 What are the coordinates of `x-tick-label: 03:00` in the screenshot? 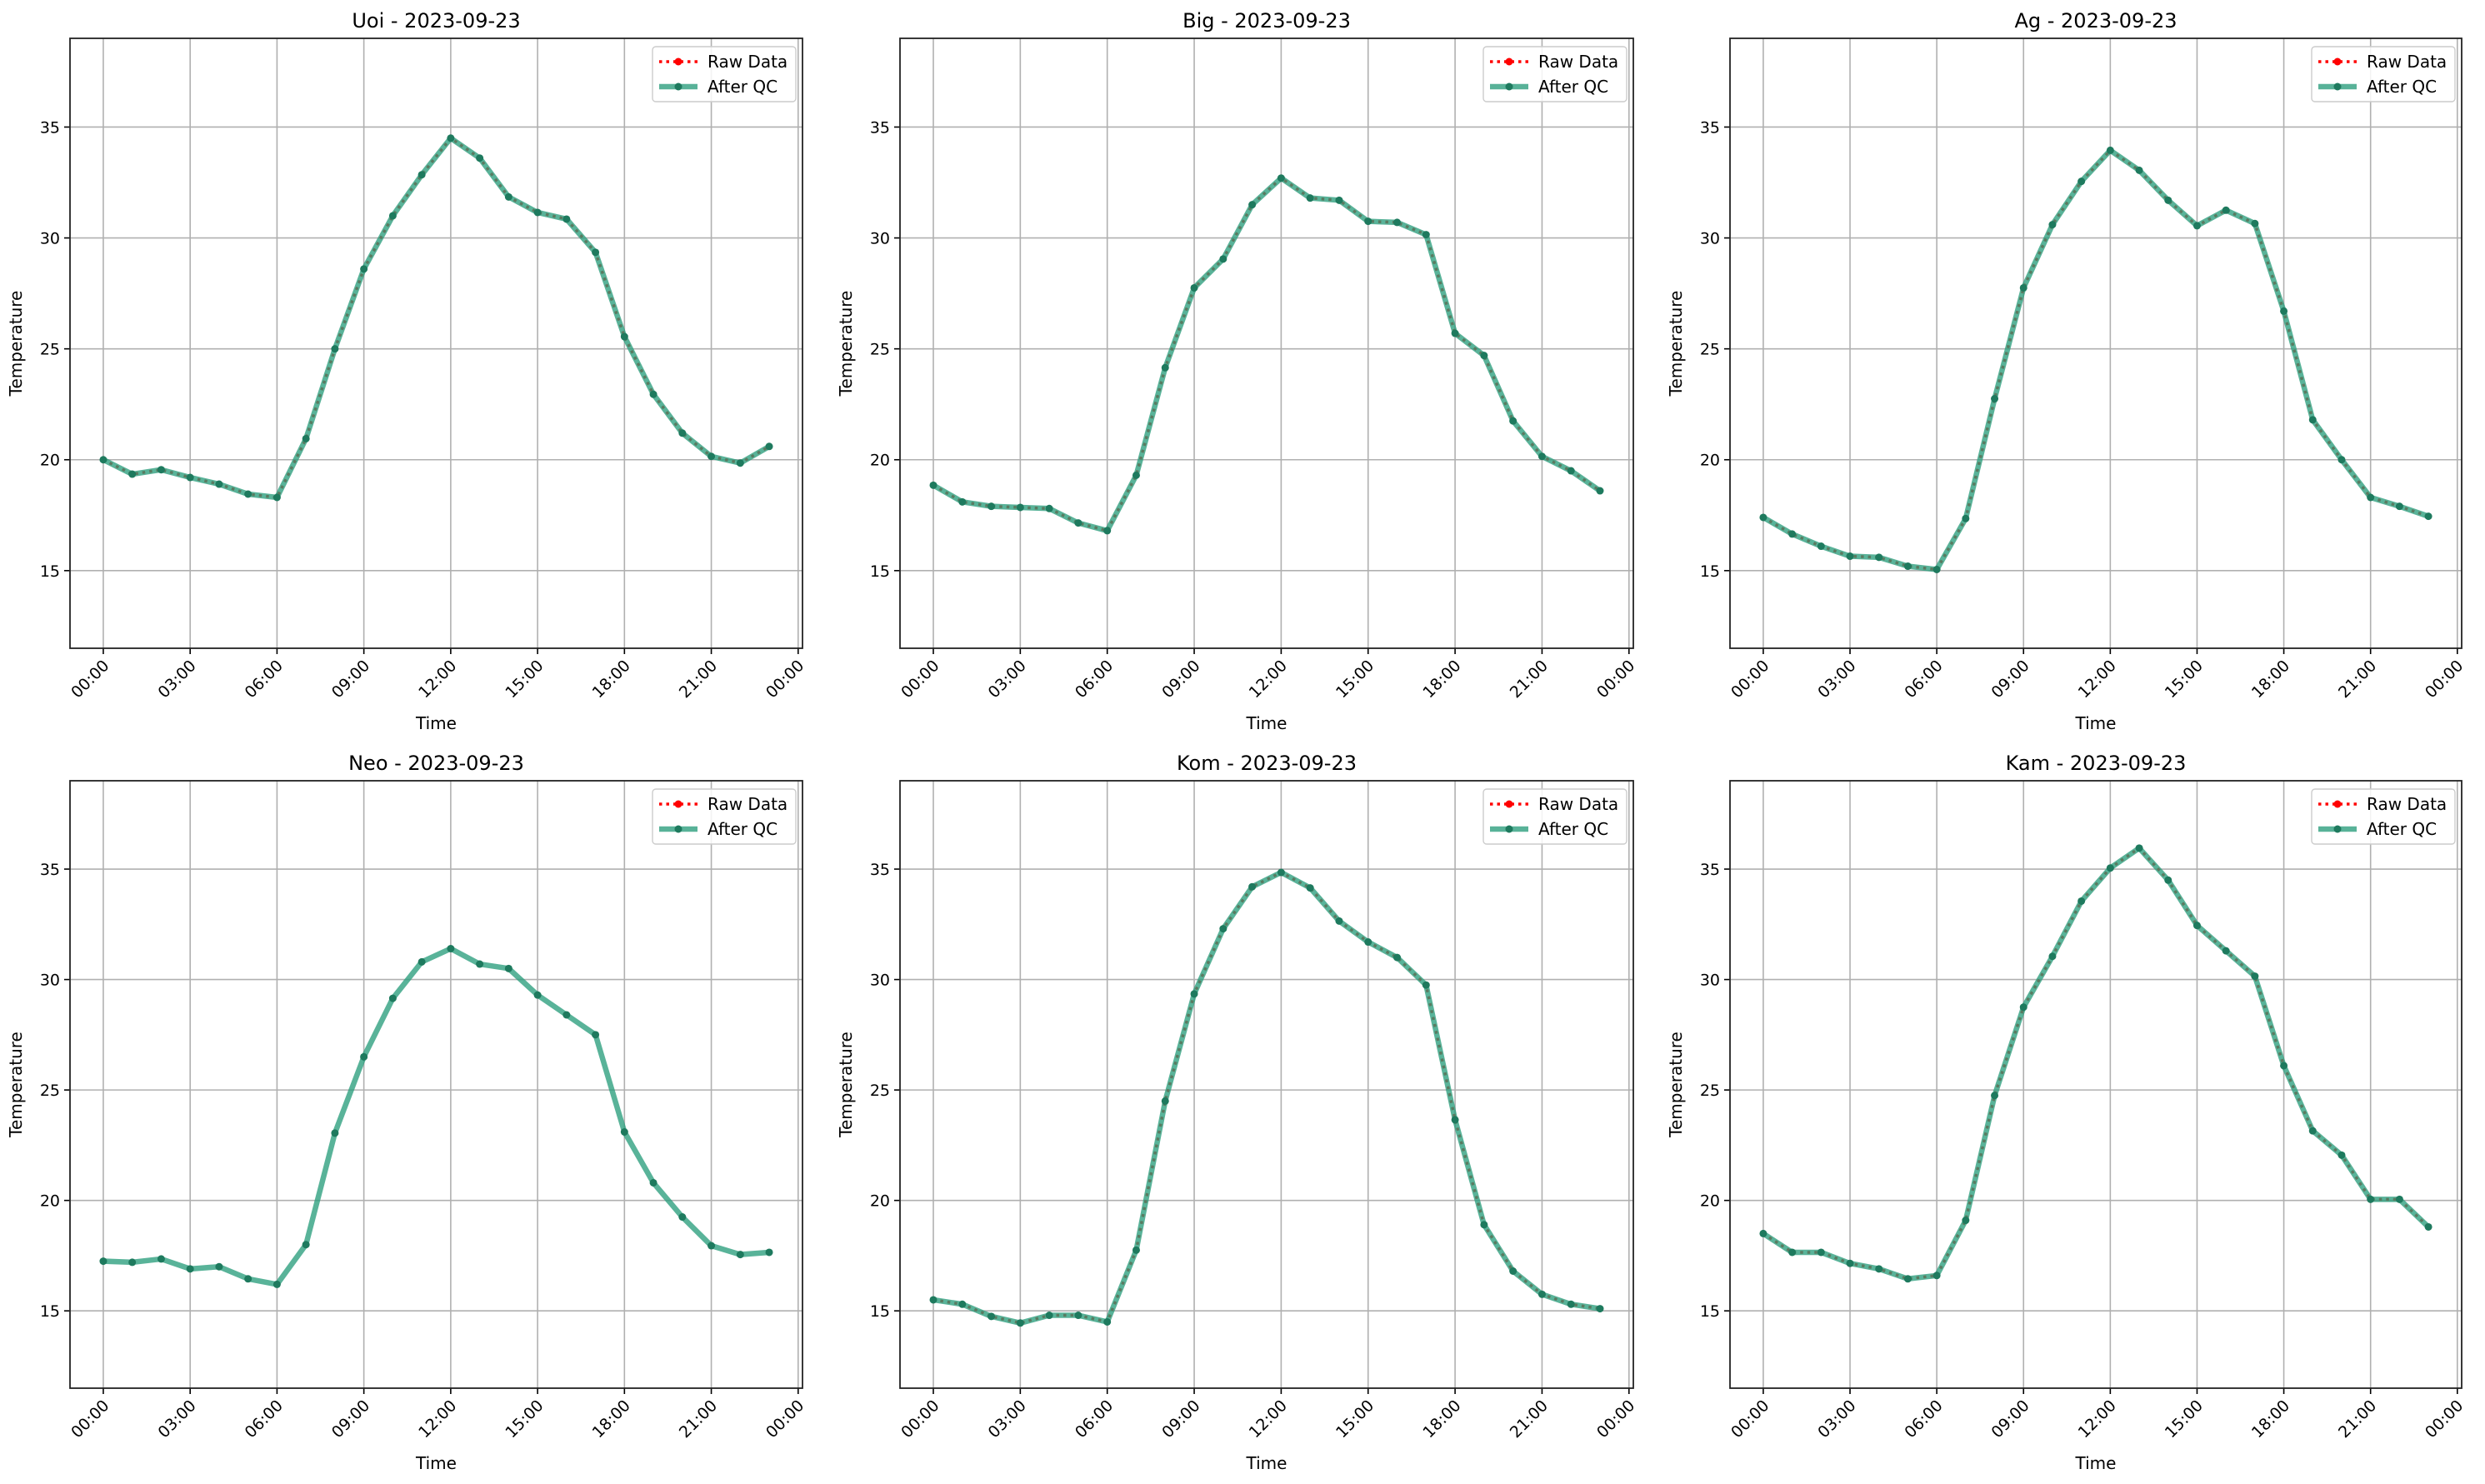 It's located at (1007, 679).